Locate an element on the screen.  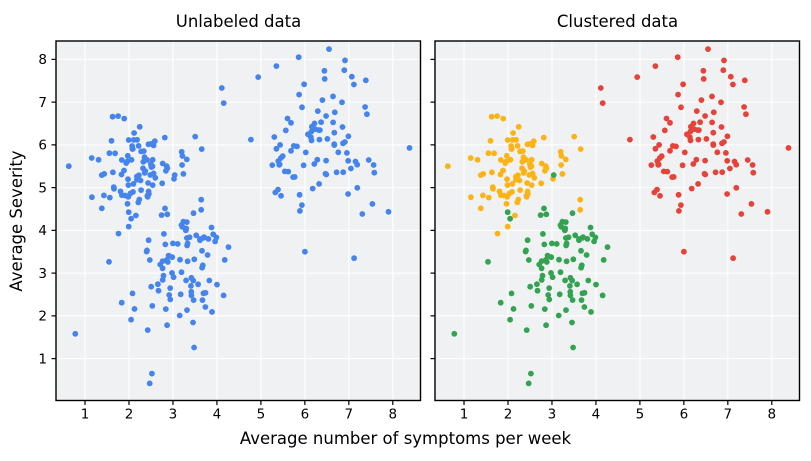
x-tick-label: 2 is located at coordinates (129, 415).